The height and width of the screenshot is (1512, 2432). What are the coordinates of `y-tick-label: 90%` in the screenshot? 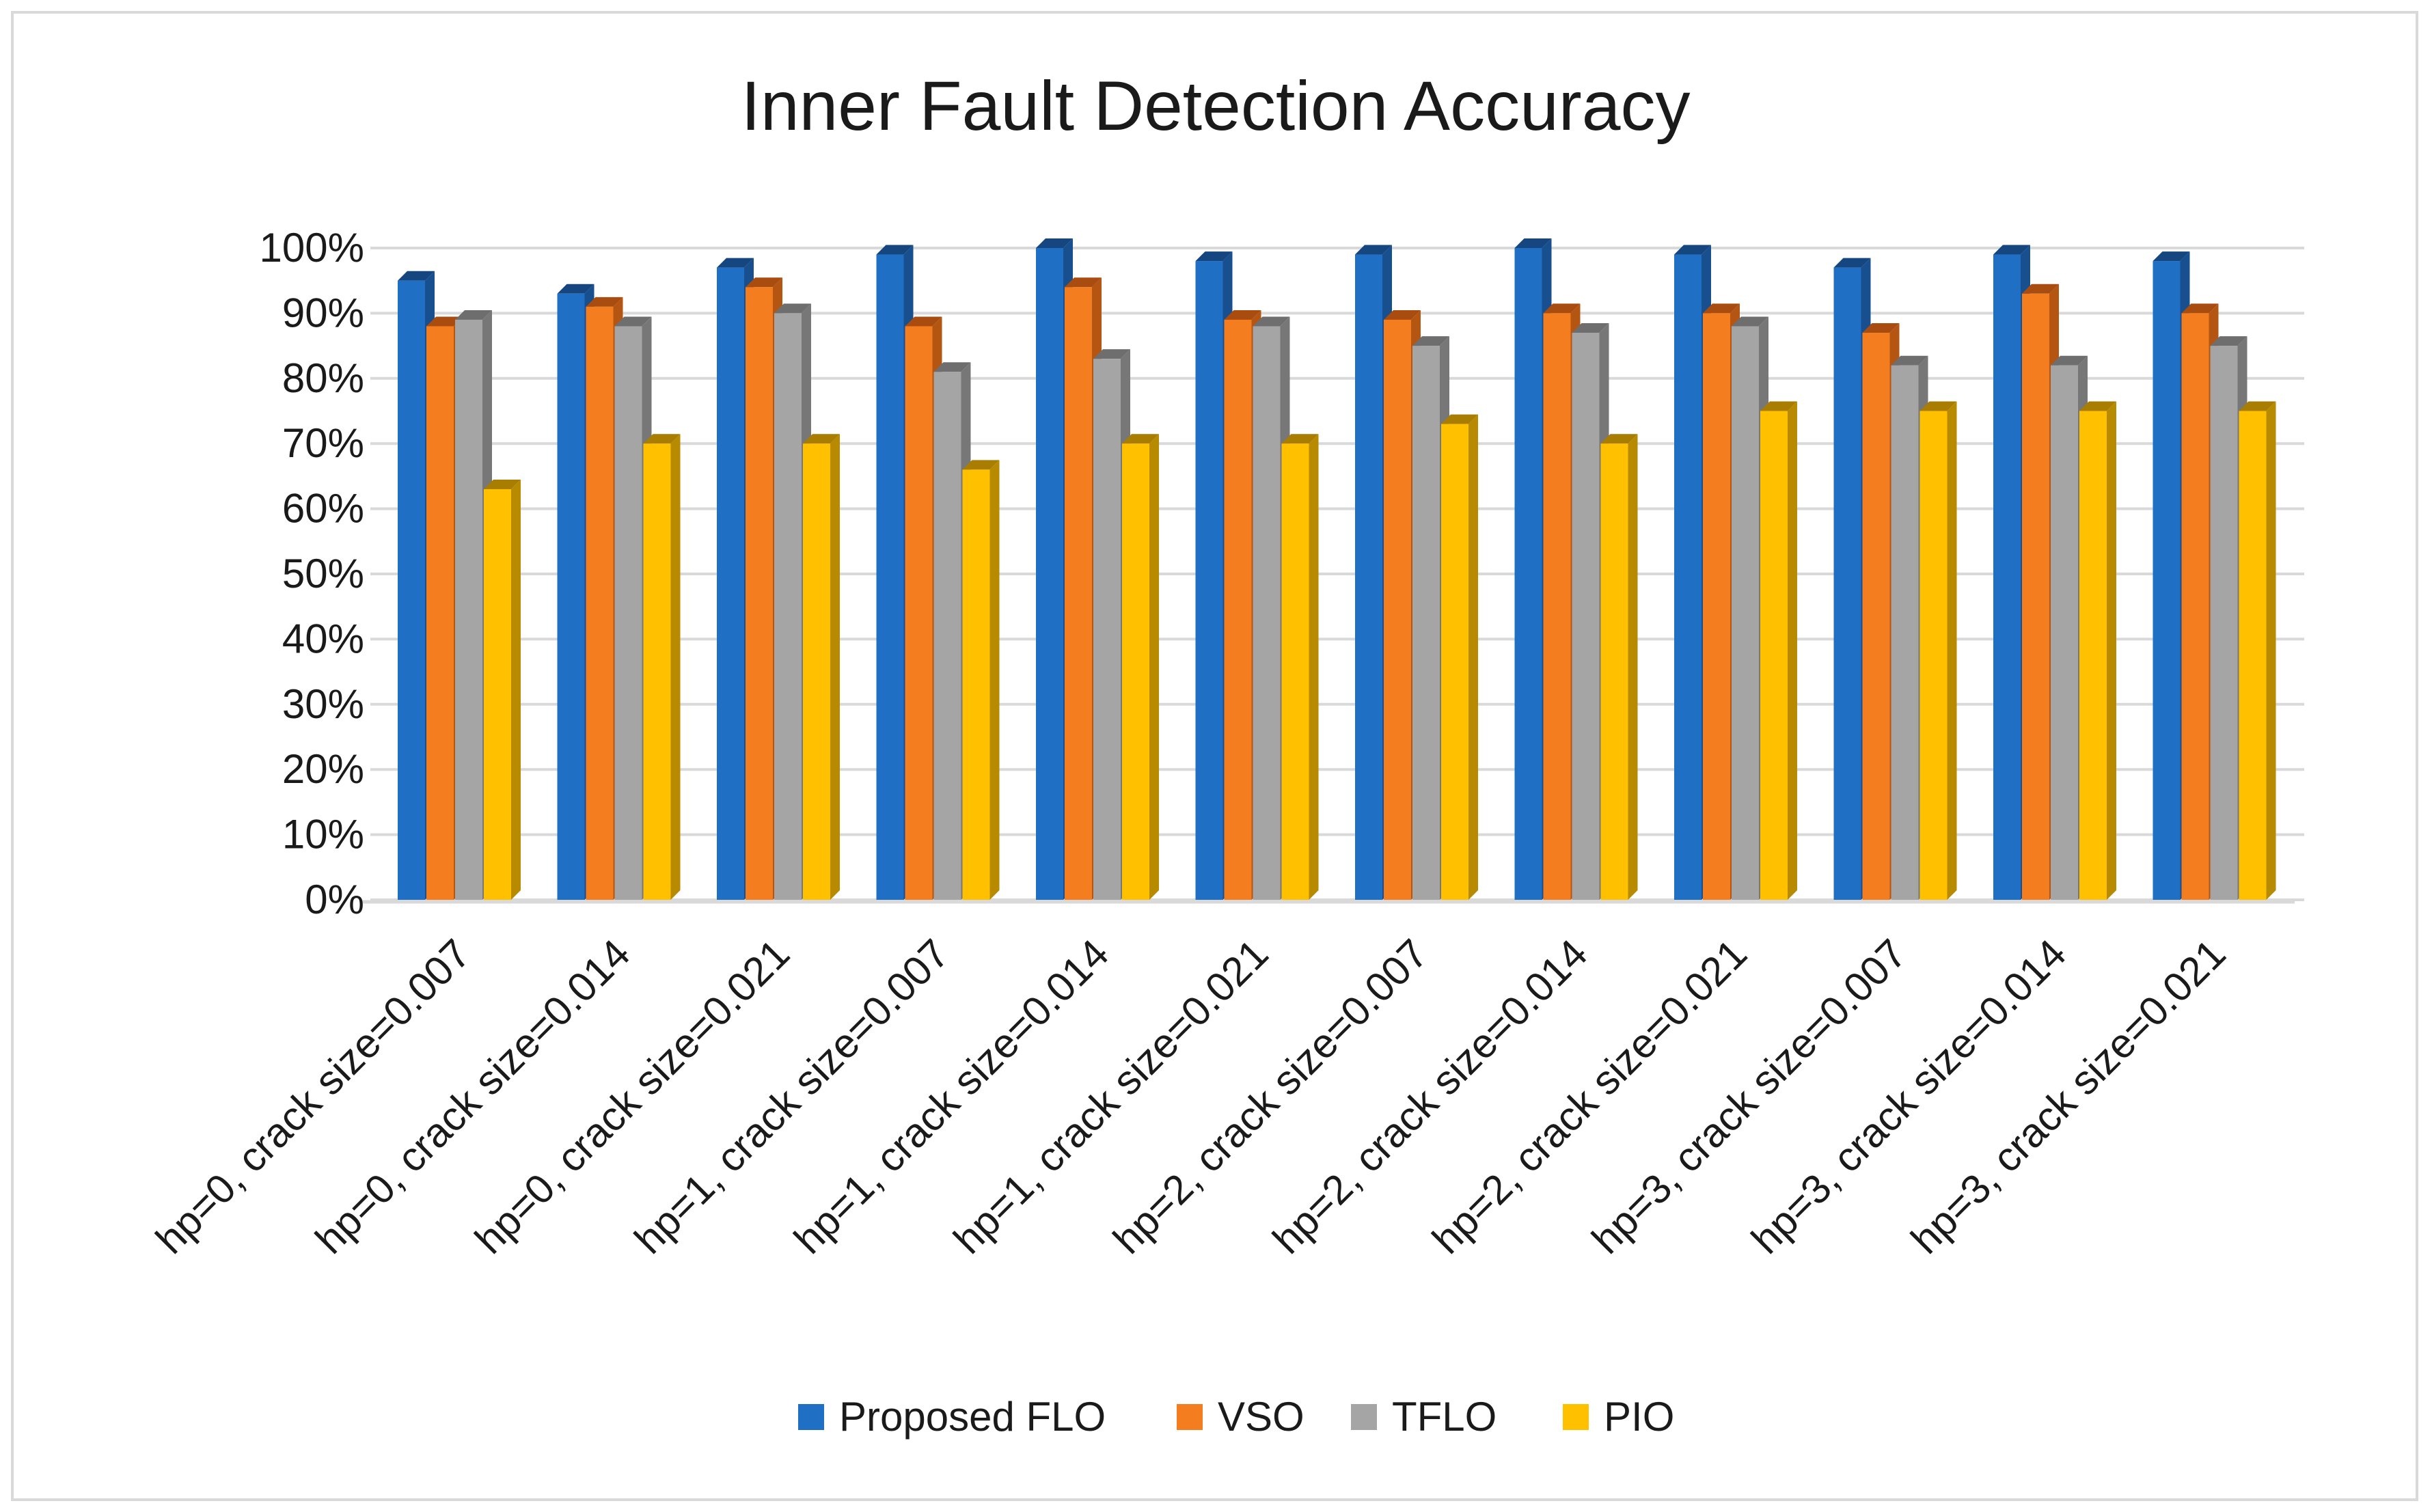 It's located at (323, 312).